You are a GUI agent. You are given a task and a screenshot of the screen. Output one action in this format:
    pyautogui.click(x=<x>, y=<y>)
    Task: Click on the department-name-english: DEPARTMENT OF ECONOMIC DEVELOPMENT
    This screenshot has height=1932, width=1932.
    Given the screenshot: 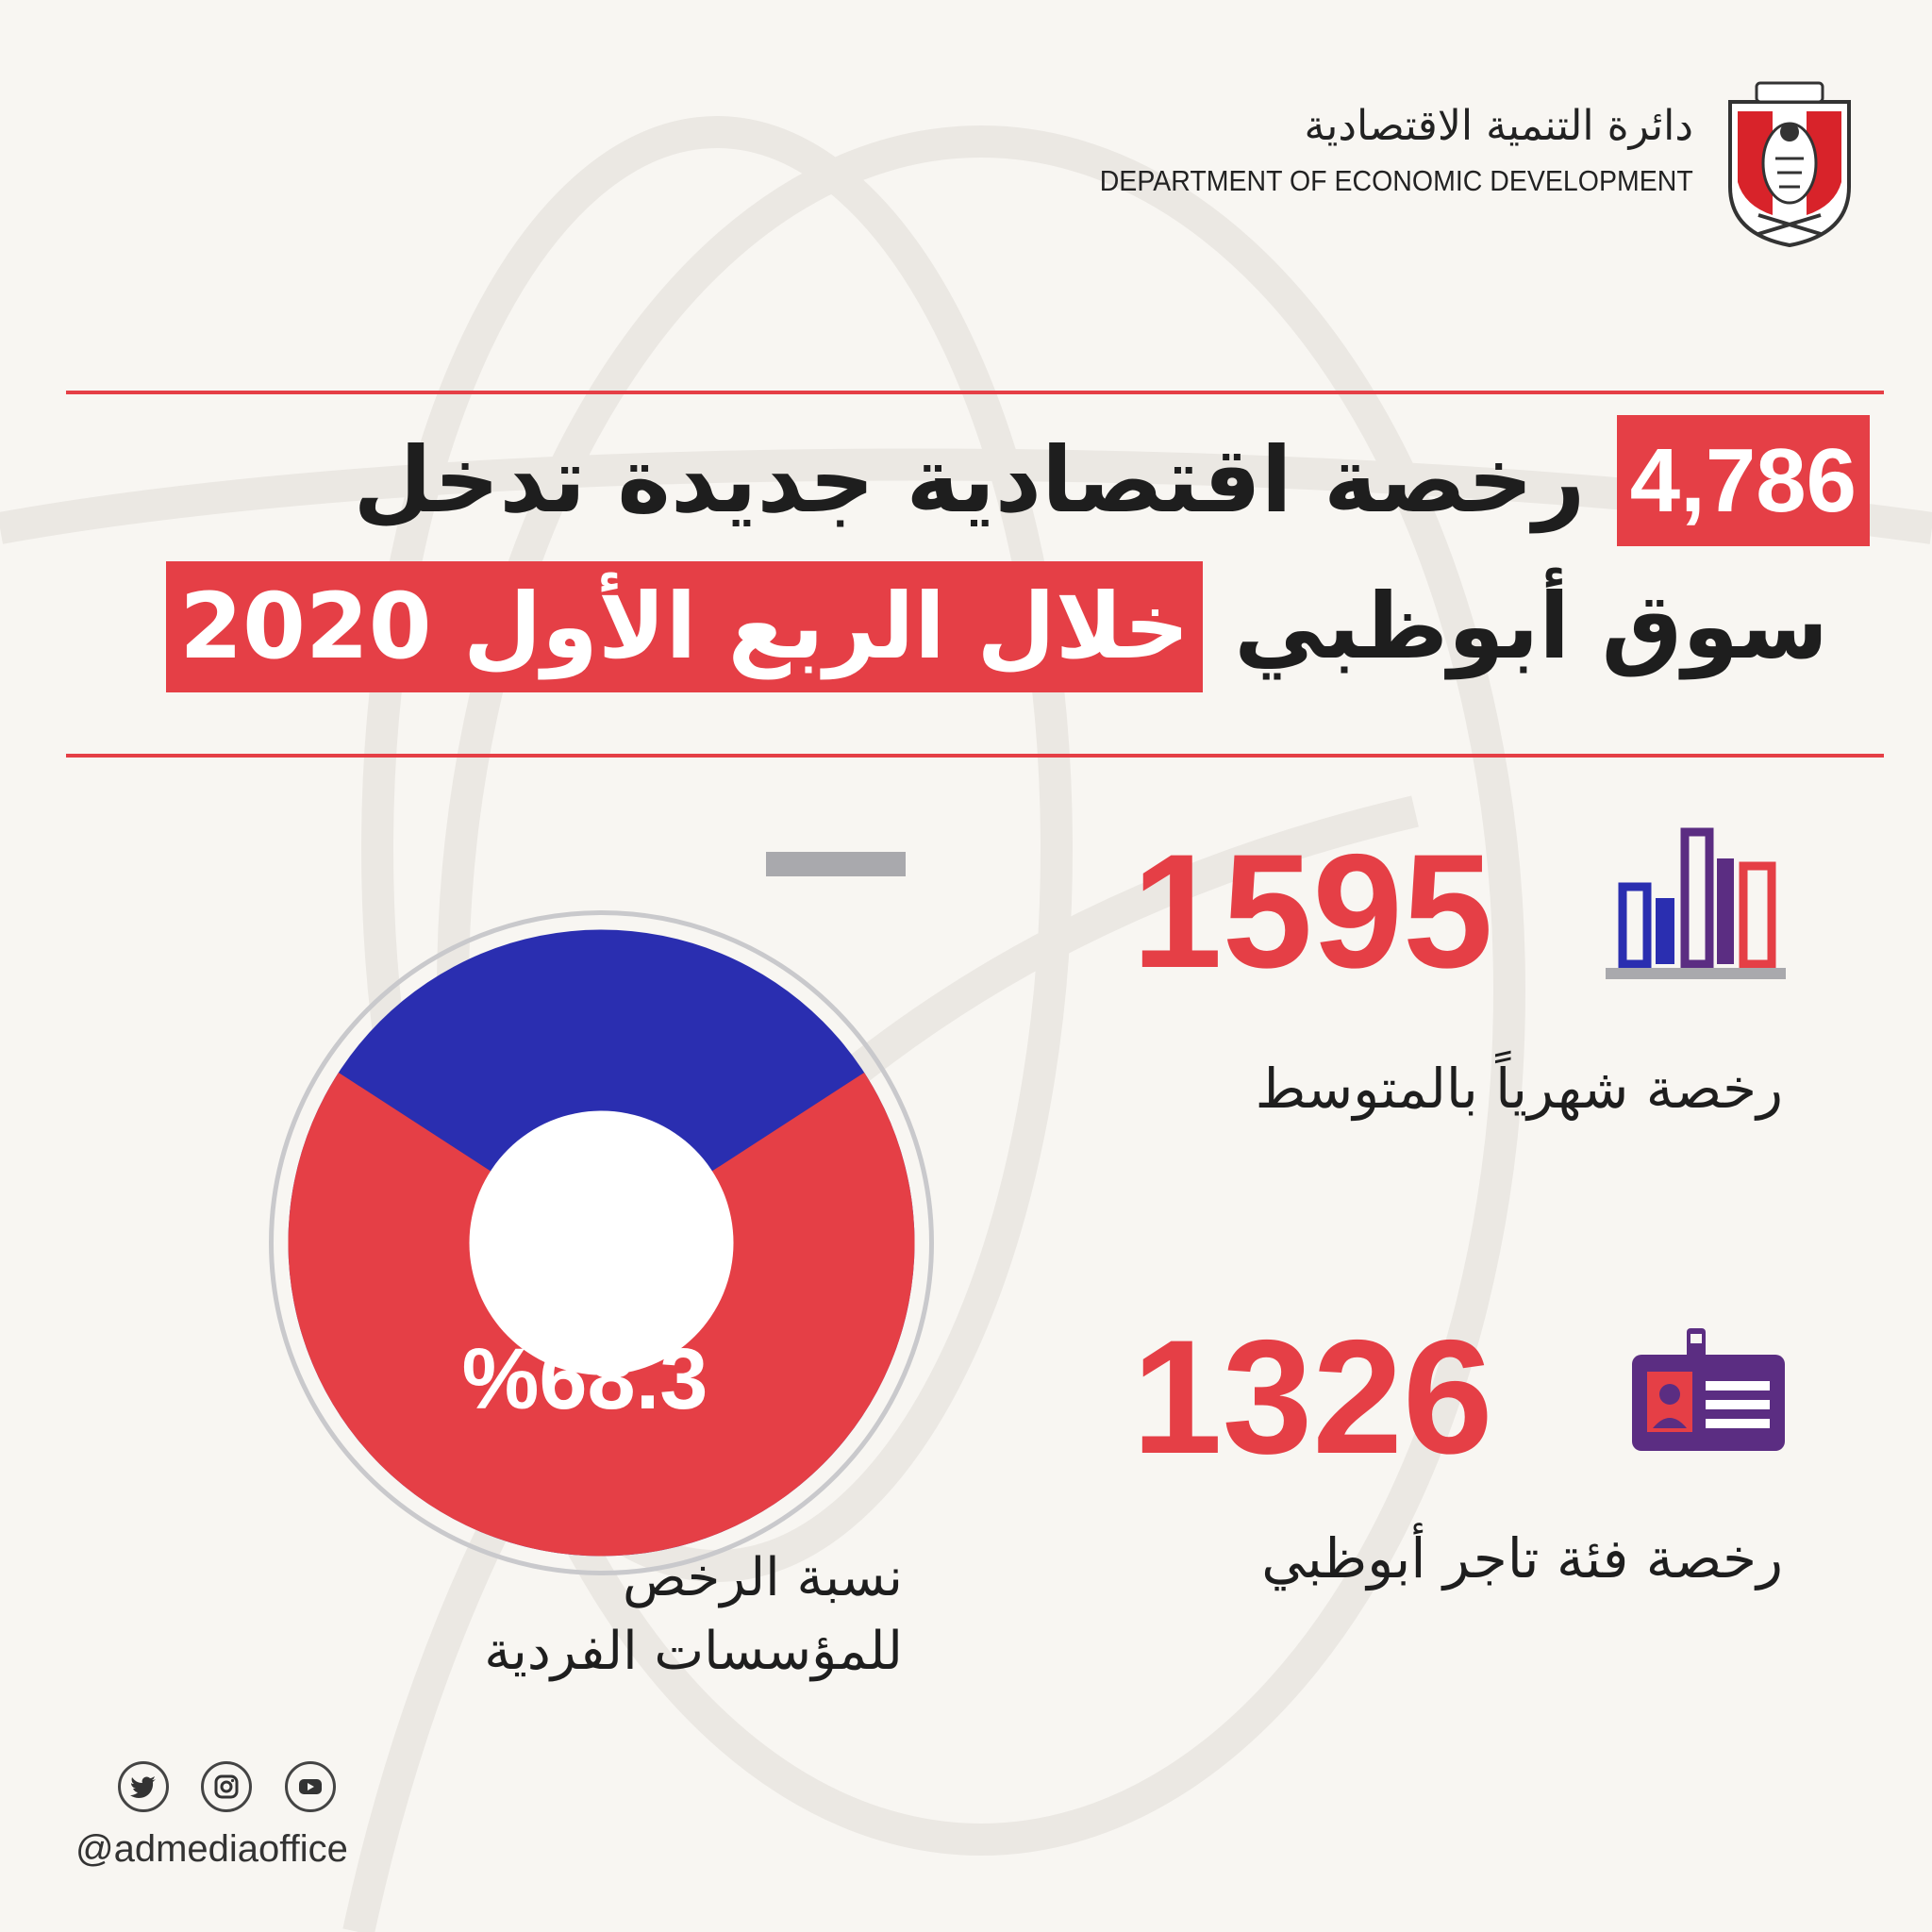 What is the action you would take?
    pyautogui.click(x=1396, y=180)
    